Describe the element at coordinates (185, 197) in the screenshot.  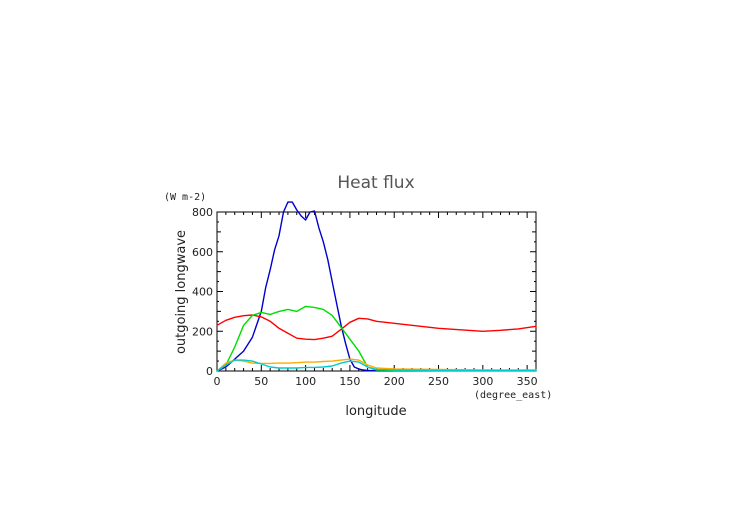
I see `y-unit-label: (W m-2)` at that location.